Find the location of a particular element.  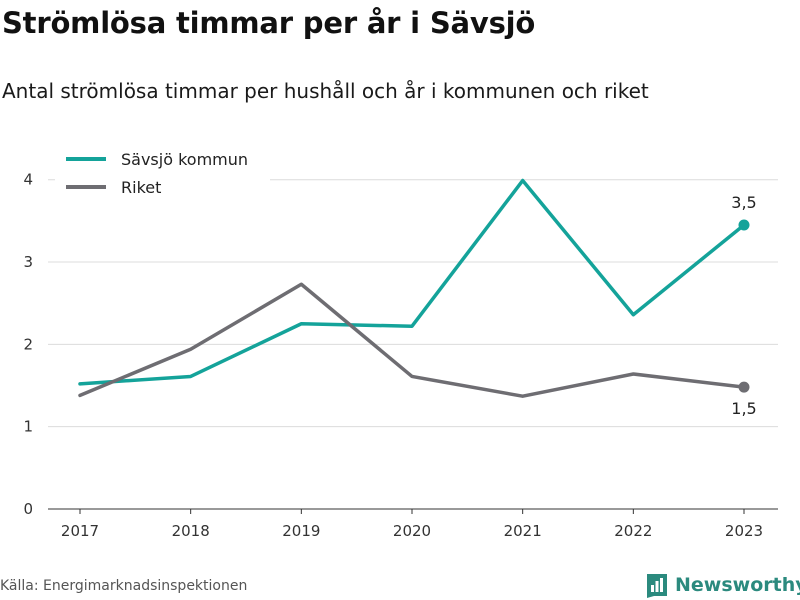

y-axis-ticks: 0 1 2 3 4 is located at coordinates (28, 344).